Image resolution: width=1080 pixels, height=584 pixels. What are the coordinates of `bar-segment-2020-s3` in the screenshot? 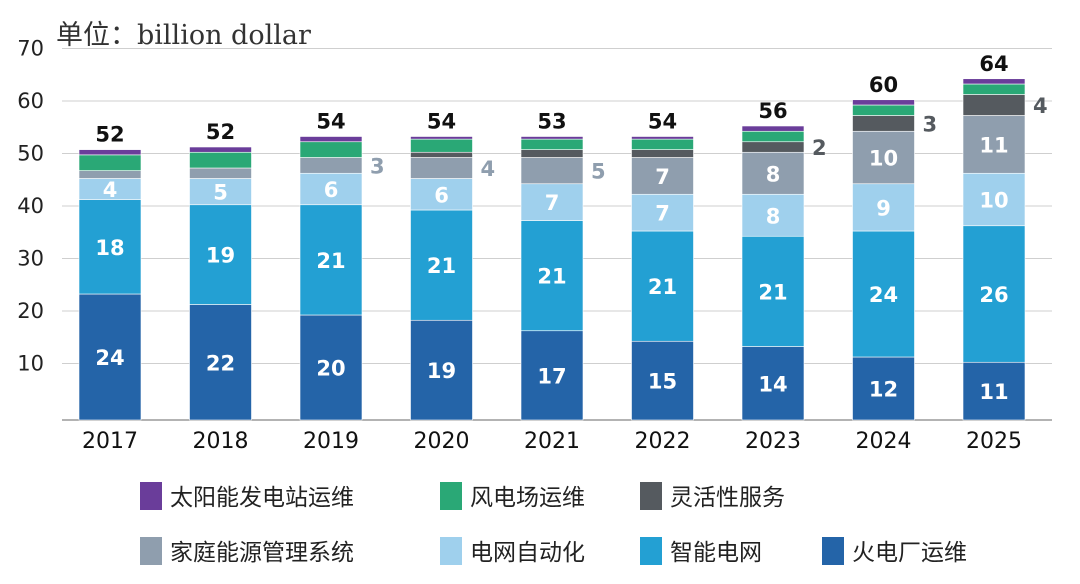 It's located at (441, 168).